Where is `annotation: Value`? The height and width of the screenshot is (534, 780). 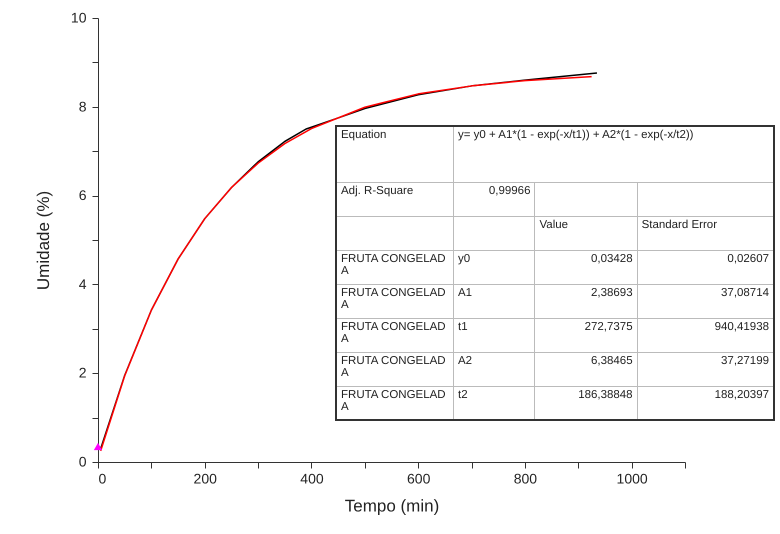
annotation: Value is located at coordinates (586, 233).